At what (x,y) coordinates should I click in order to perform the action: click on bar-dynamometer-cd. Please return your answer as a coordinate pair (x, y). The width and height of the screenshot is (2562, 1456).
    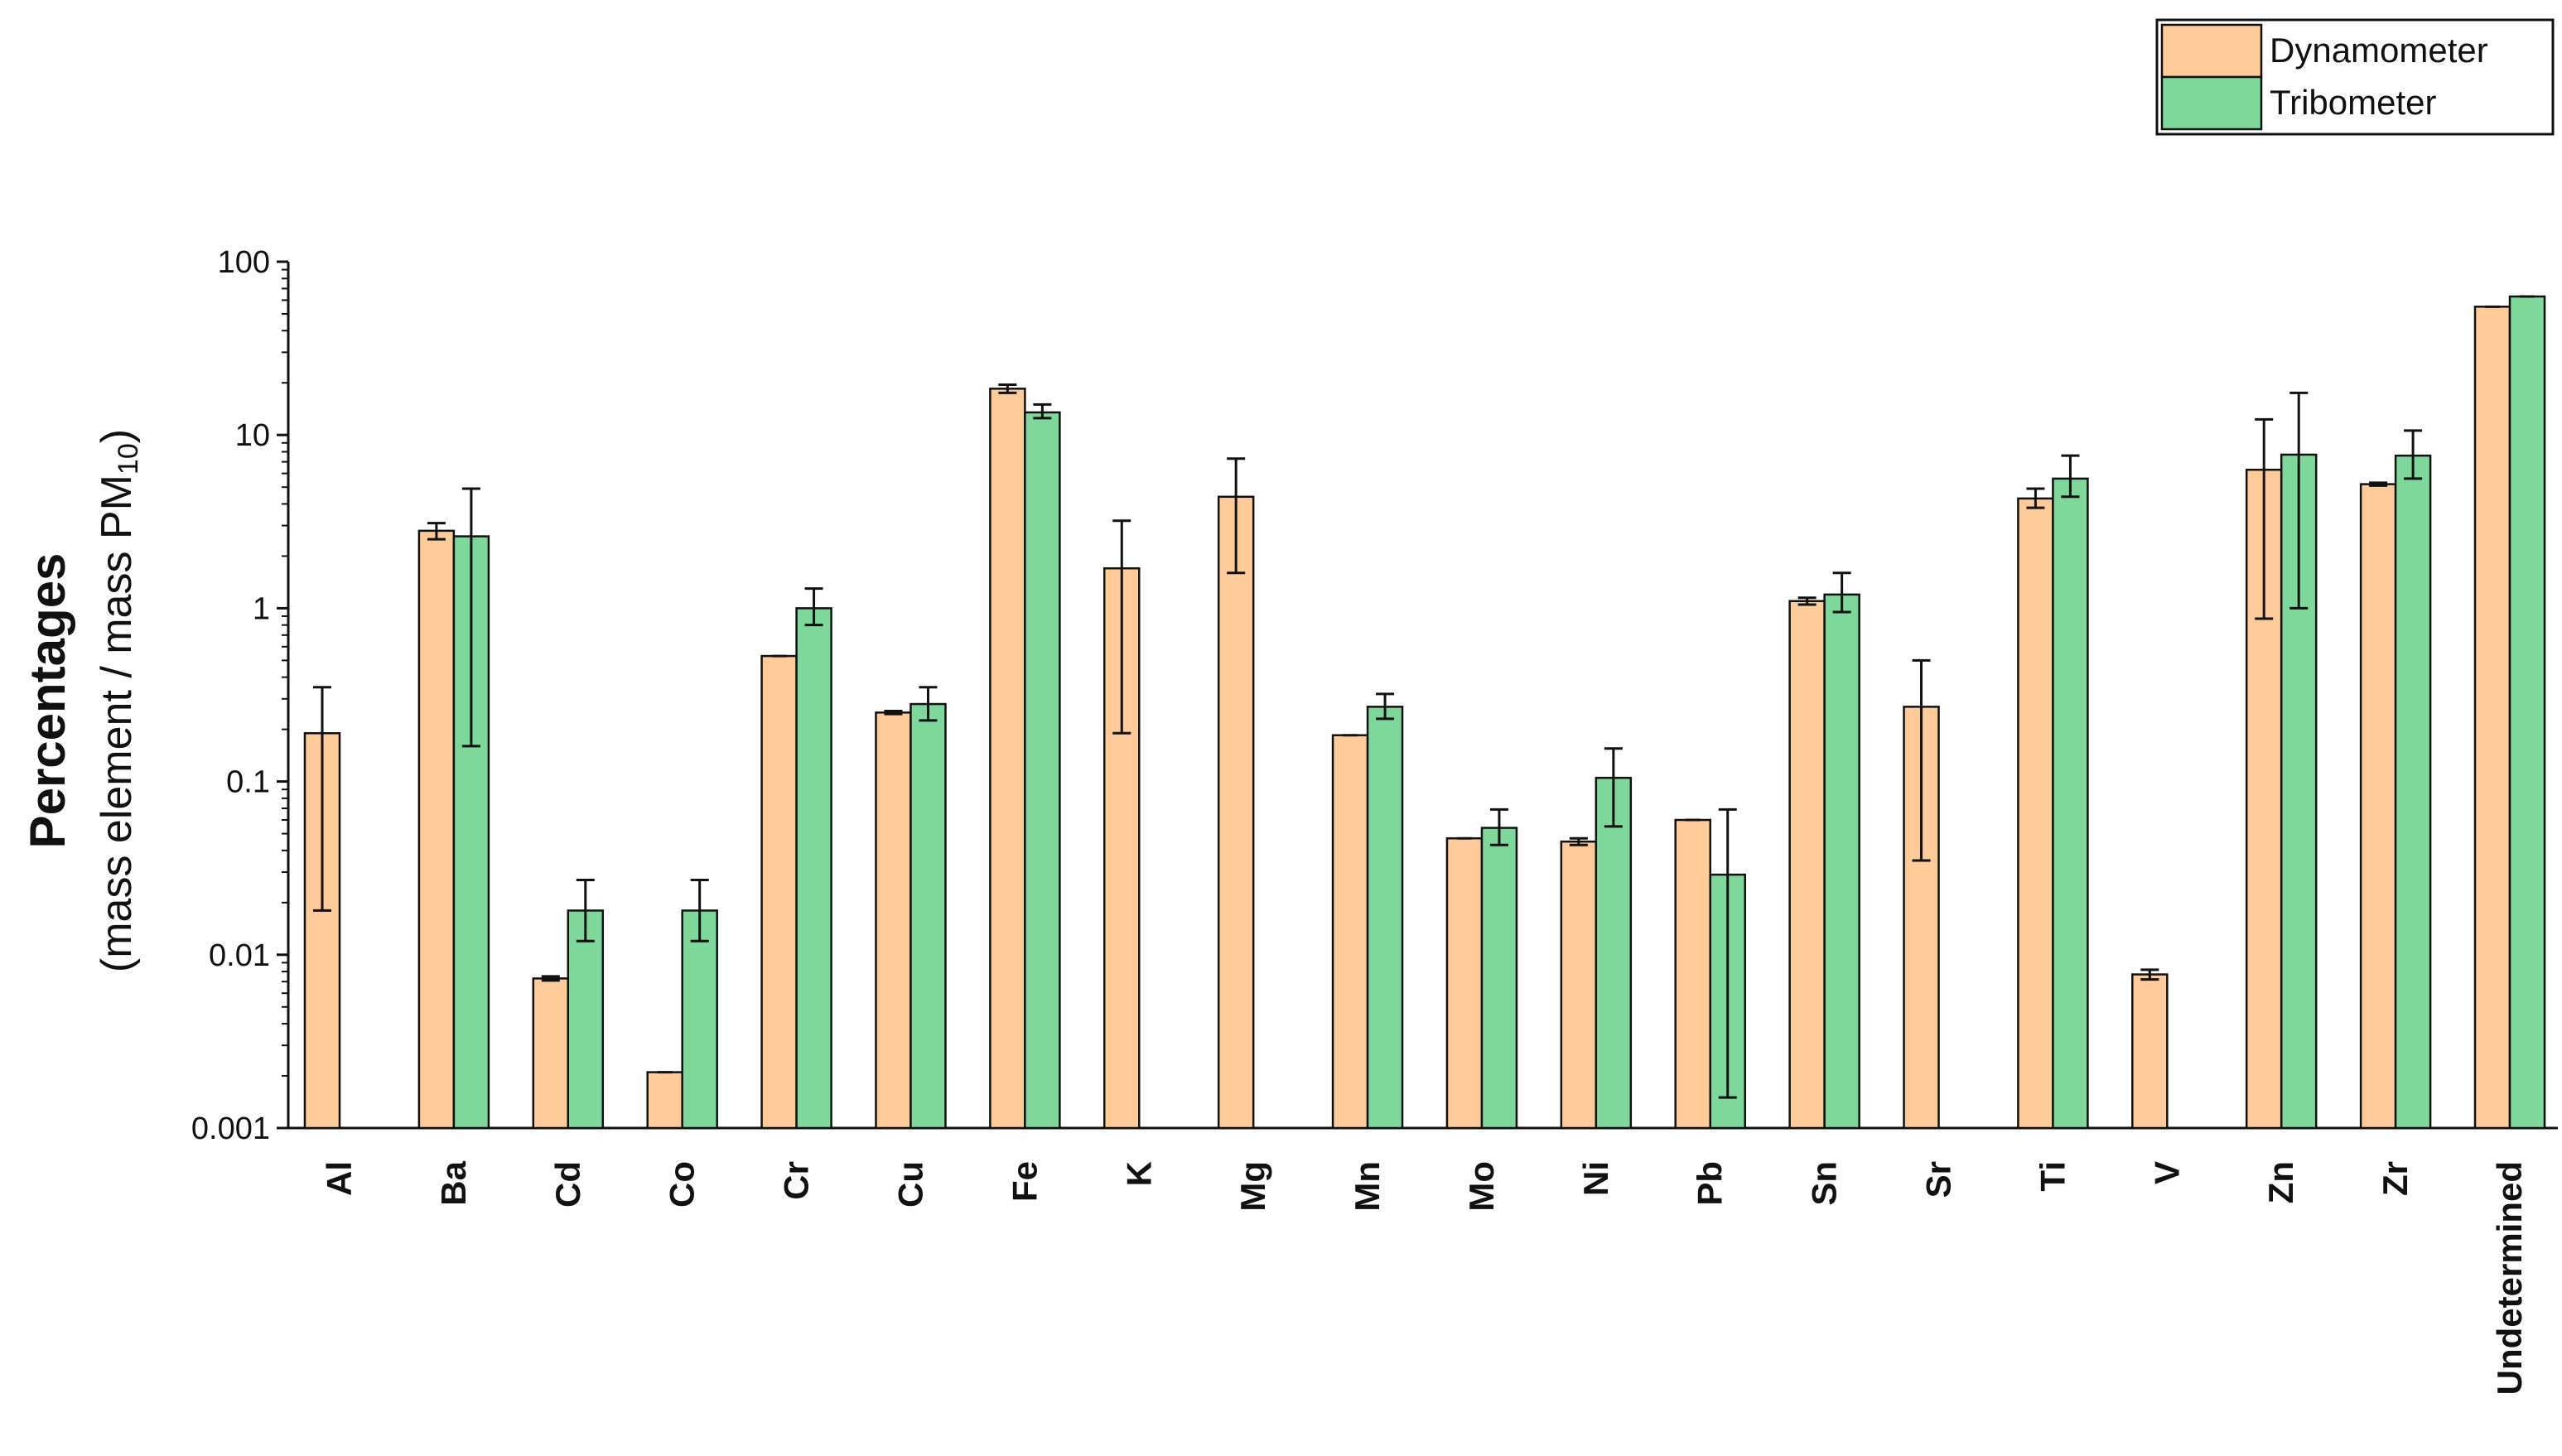
    Looking at the image, I should click on (551, 1053).